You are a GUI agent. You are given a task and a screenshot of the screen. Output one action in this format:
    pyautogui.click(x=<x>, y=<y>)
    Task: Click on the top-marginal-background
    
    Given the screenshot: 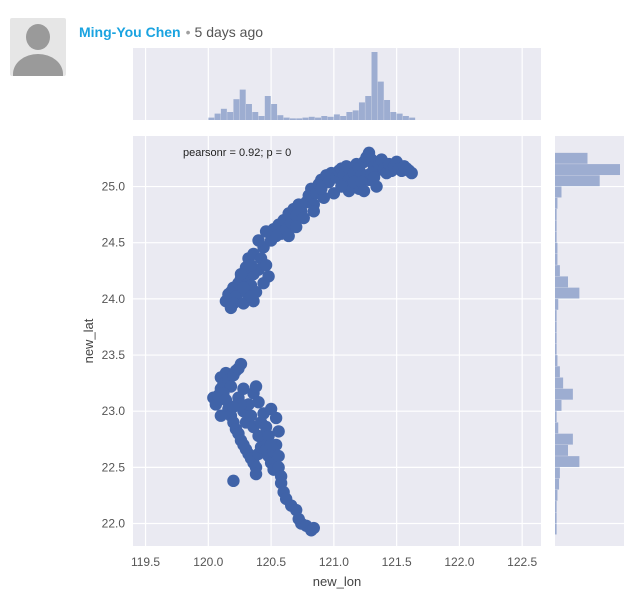 What is the action you would take?
    pyautogui.click(x=337, y=84)
    